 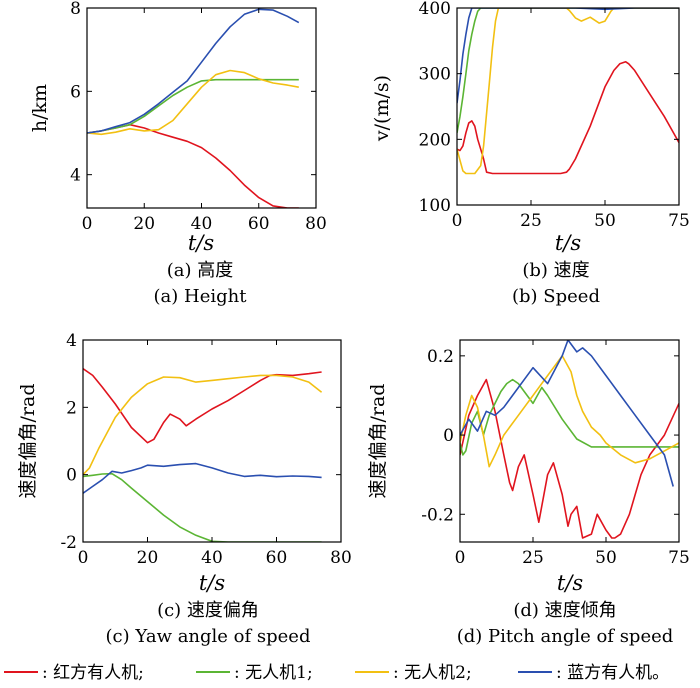 I want to click on y-tick-label: 400, so click(x=435, y=9).